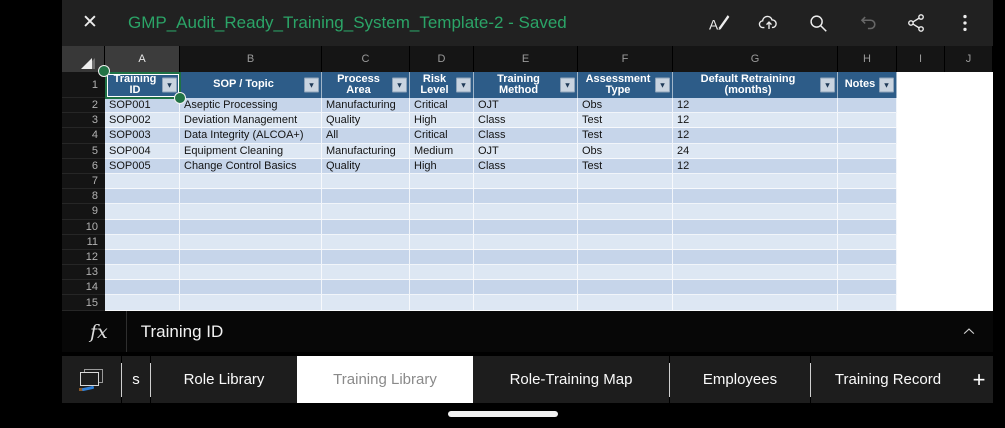  What do you see at coordinates (442, 166) in the screenshot?
I see `cell-D6: High` at bounding box center [442, 166].